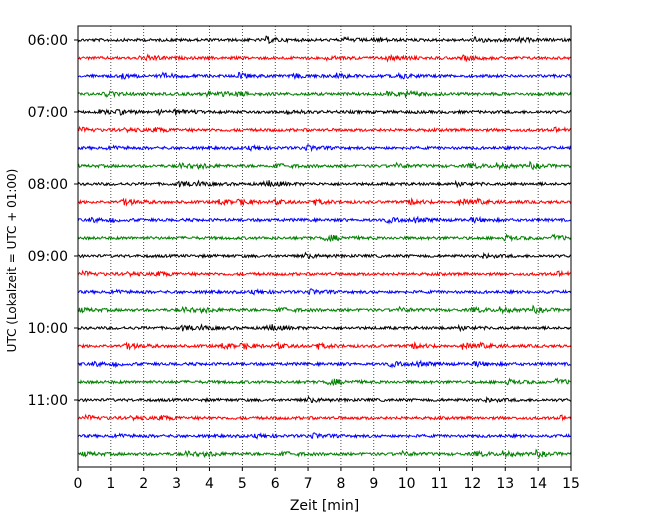 This screenshot has width=650, height=525. I want to click on x-tick-label: 5, so click(242, 484).